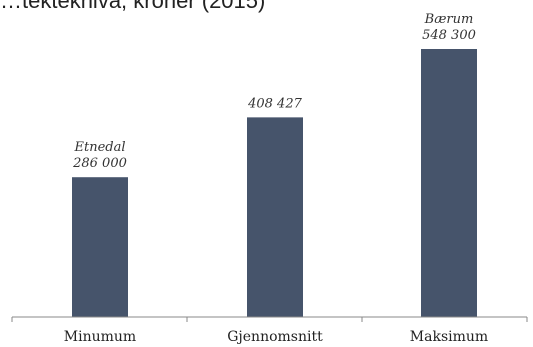 The width and height of the screenshot is (533, 347). I want to click on data-label-value: 286 000, so click(99, 163).